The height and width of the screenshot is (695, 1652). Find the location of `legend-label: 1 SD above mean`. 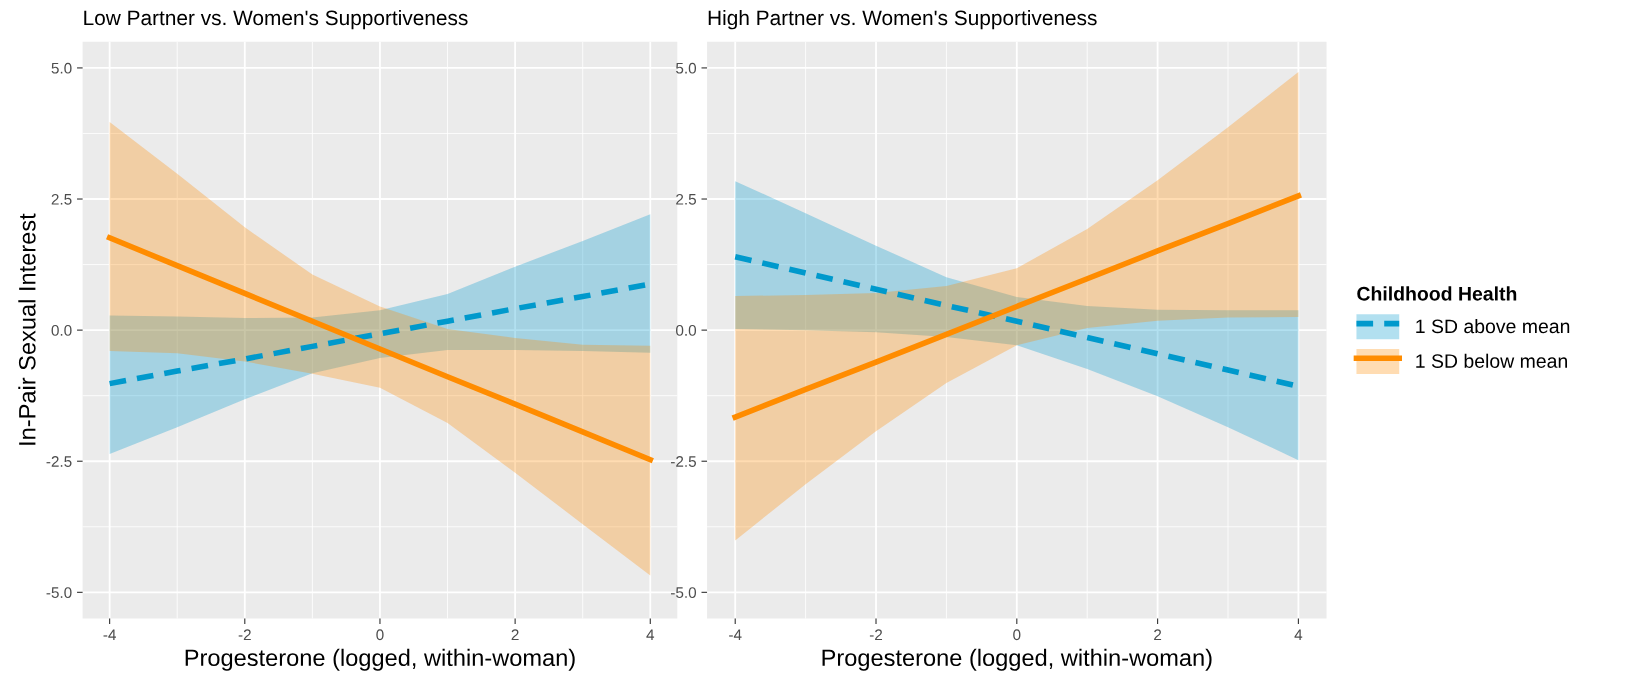

legend-label: 1 SD above mean is located at coordinates (1493, 326).